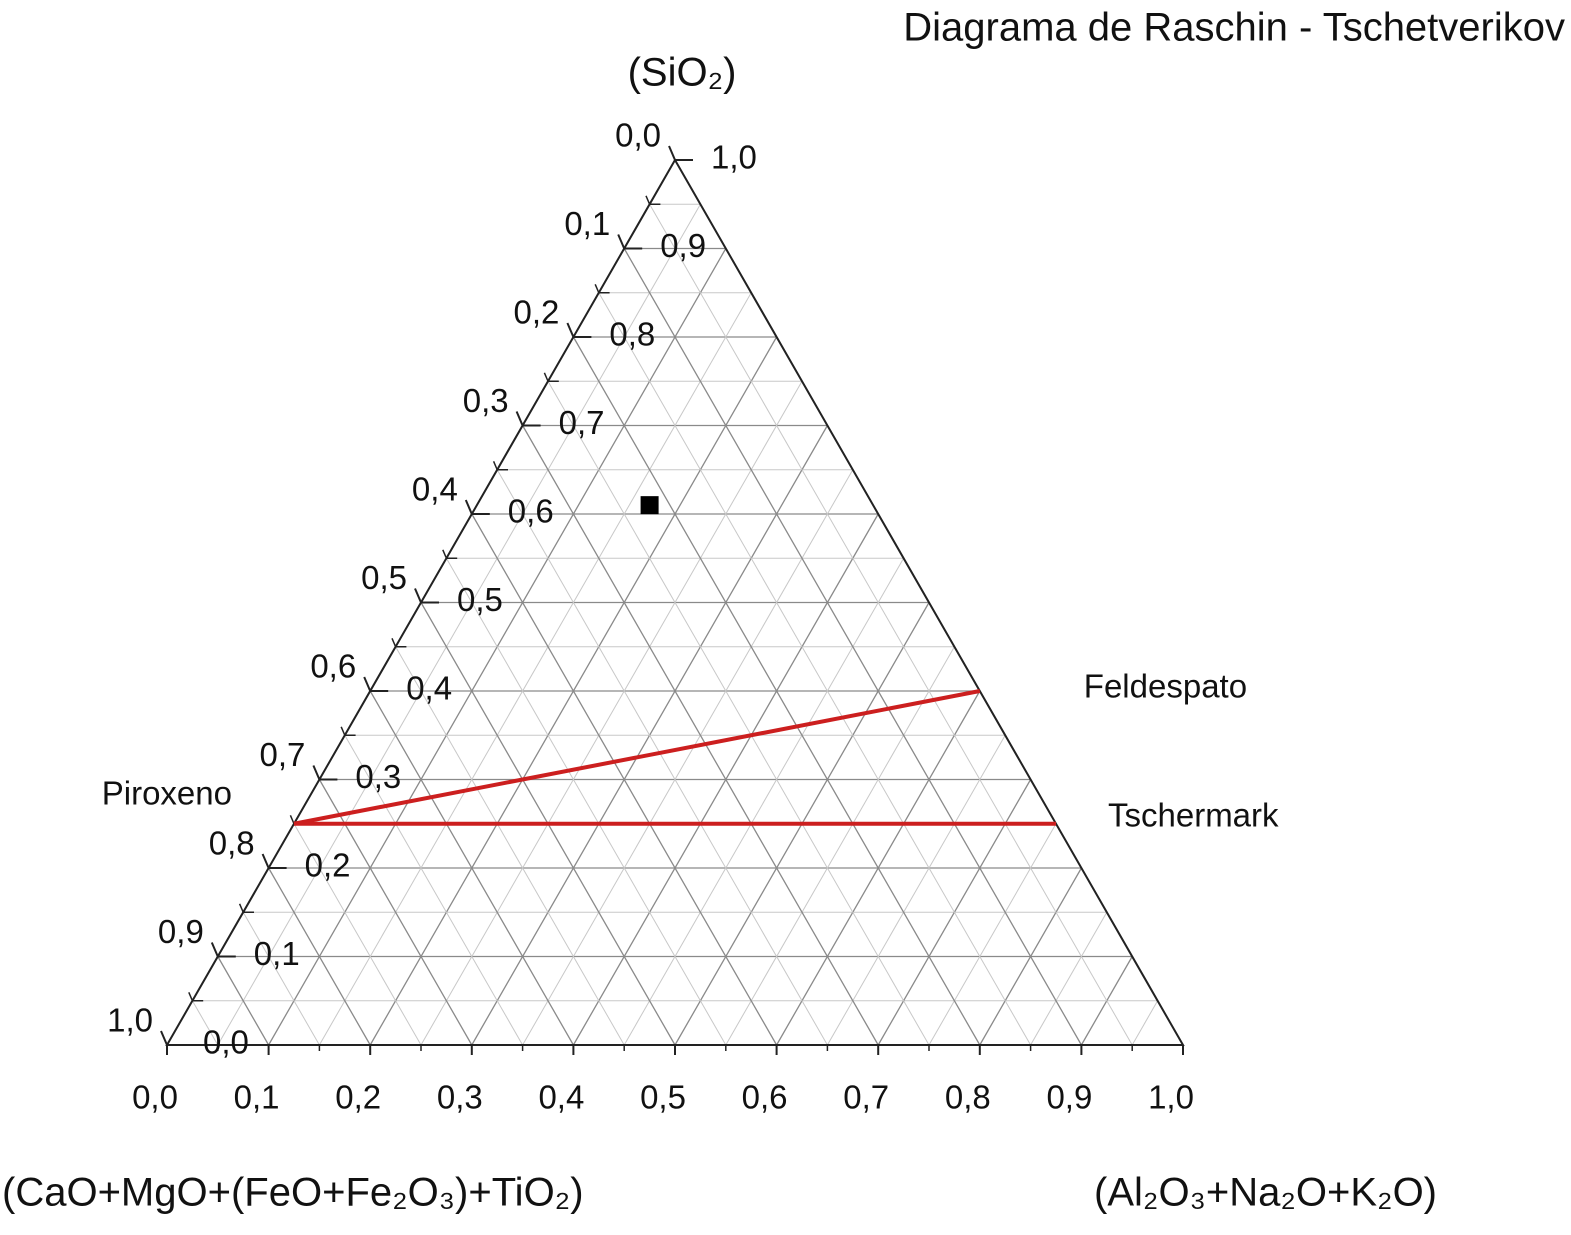  Describe the element at coordinates (460, 1097) in the screenshot. I see `bottom-tick-label: 0,3` at that location.